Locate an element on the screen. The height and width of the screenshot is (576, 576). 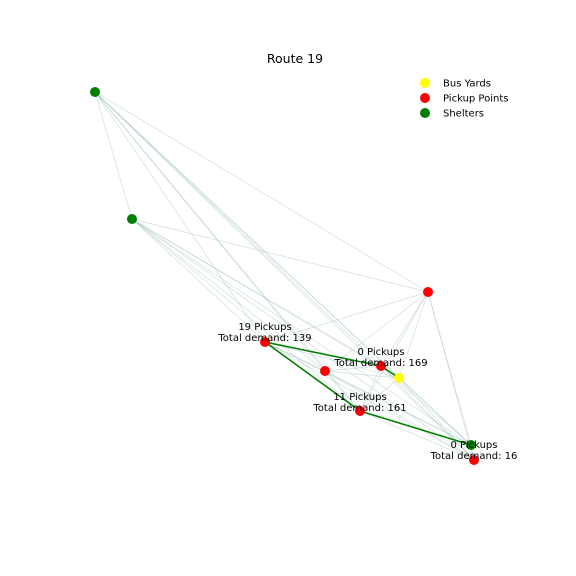
annotation-demand: Total demand: 16 is located at coordinates (474, 456).